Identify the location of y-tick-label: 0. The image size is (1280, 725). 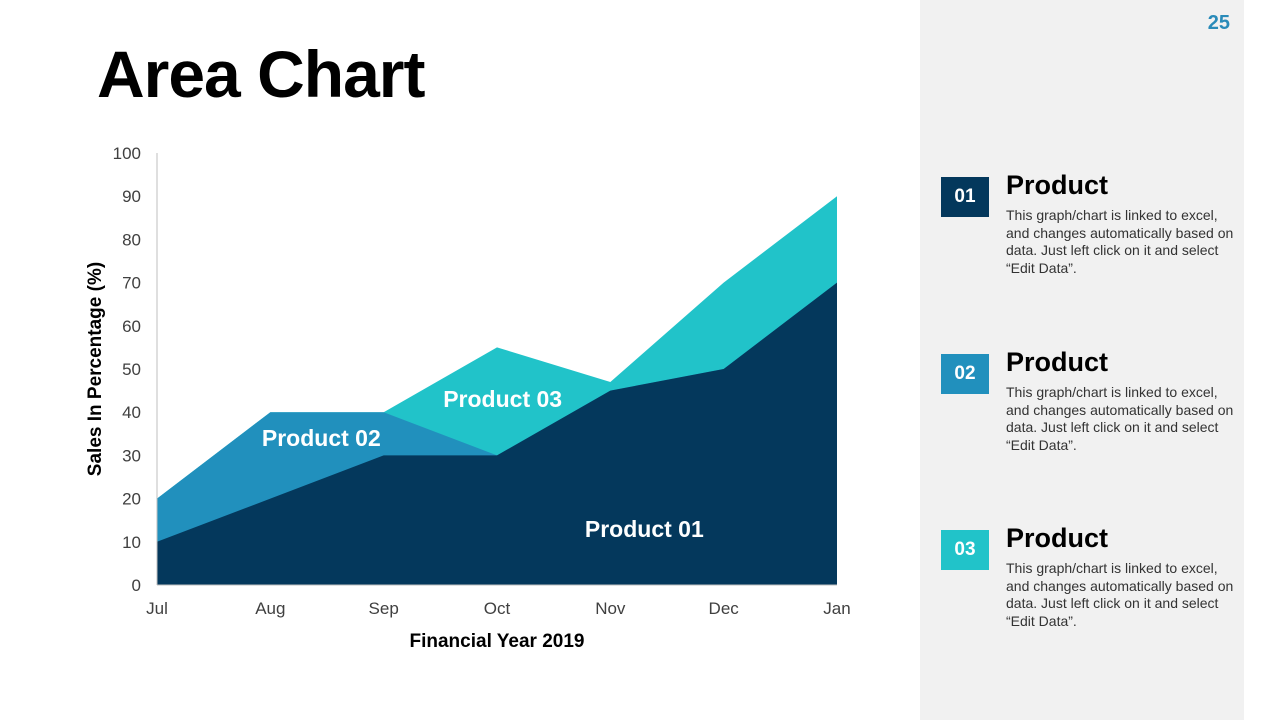
(136, 585).